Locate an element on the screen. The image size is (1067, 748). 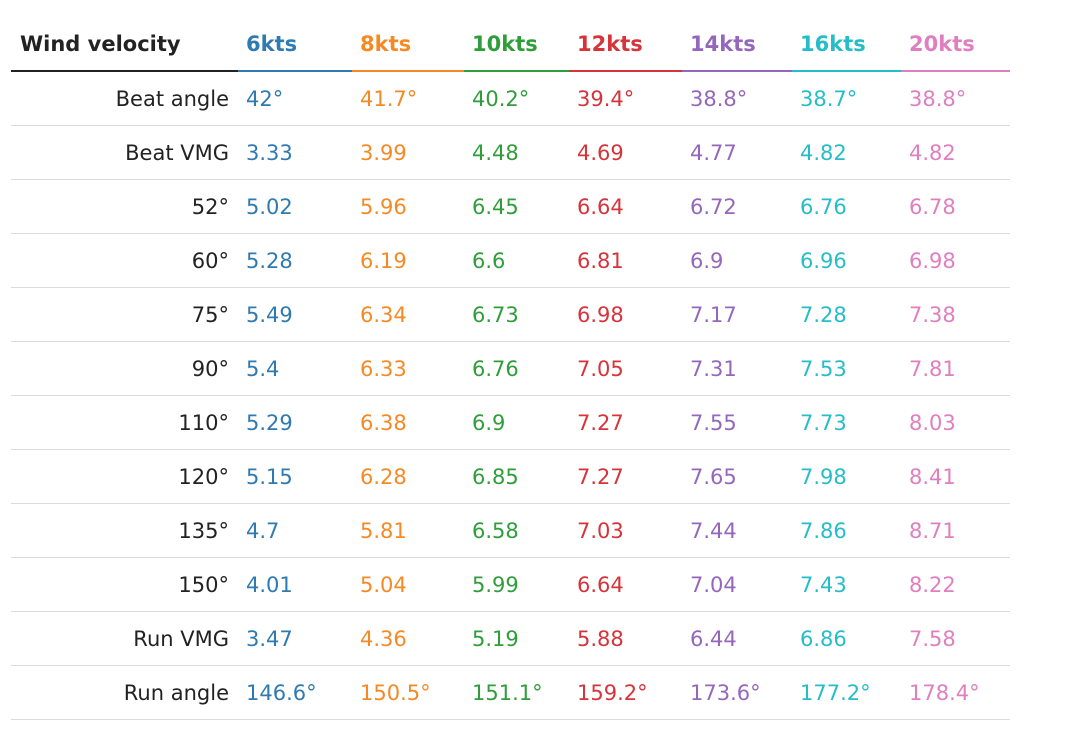
value-cell: 7.73 is located at coordinates (846, 422).